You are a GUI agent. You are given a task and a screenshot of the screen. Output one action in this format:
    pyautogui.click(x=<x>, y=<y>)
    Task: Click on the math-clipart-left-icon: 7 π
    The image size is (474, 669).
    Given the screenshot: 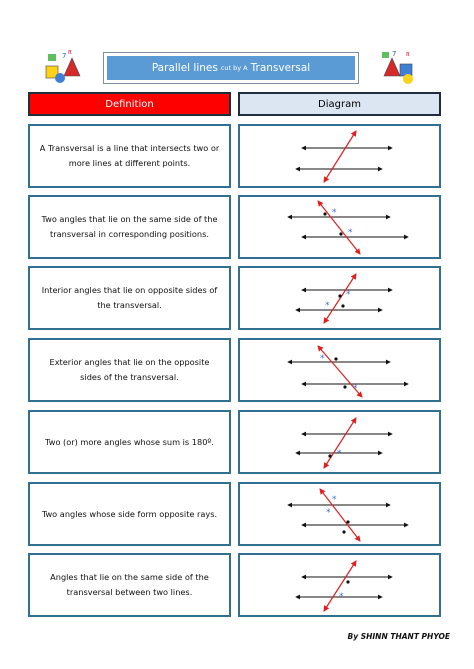 What is the action you would take?
    pyautogui.click(x=63, y=66)
    